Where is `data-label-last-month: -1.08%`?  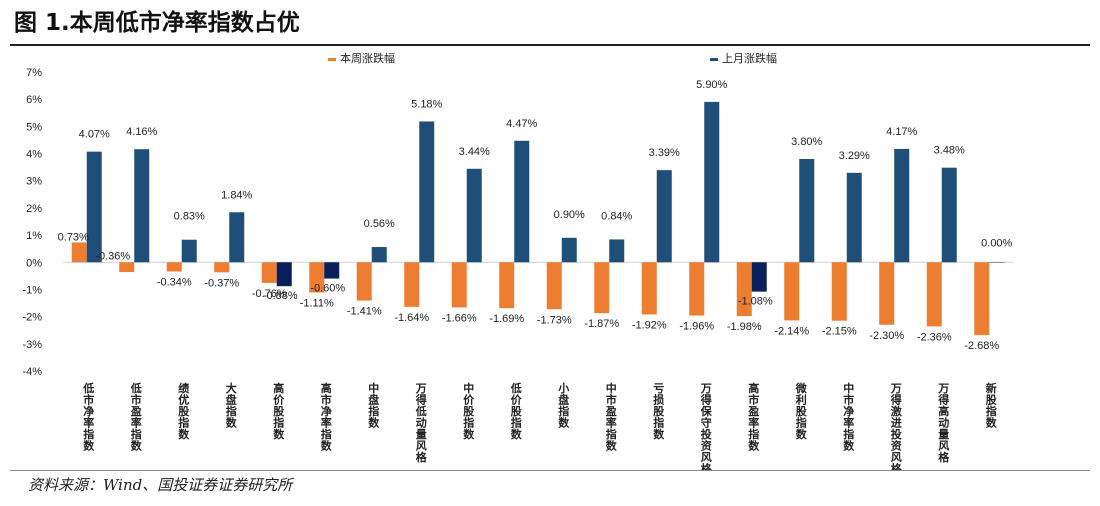 data-label-last-month: -1.08% is located at coordinates (755, 302).